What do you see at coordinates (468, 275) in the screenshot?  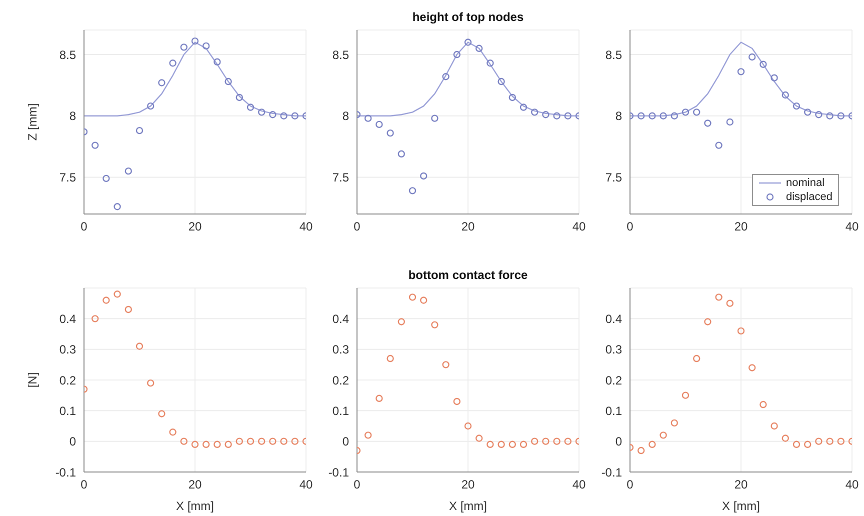 I see `chart-title: bottom contact force` at bounding box center [468, 275].